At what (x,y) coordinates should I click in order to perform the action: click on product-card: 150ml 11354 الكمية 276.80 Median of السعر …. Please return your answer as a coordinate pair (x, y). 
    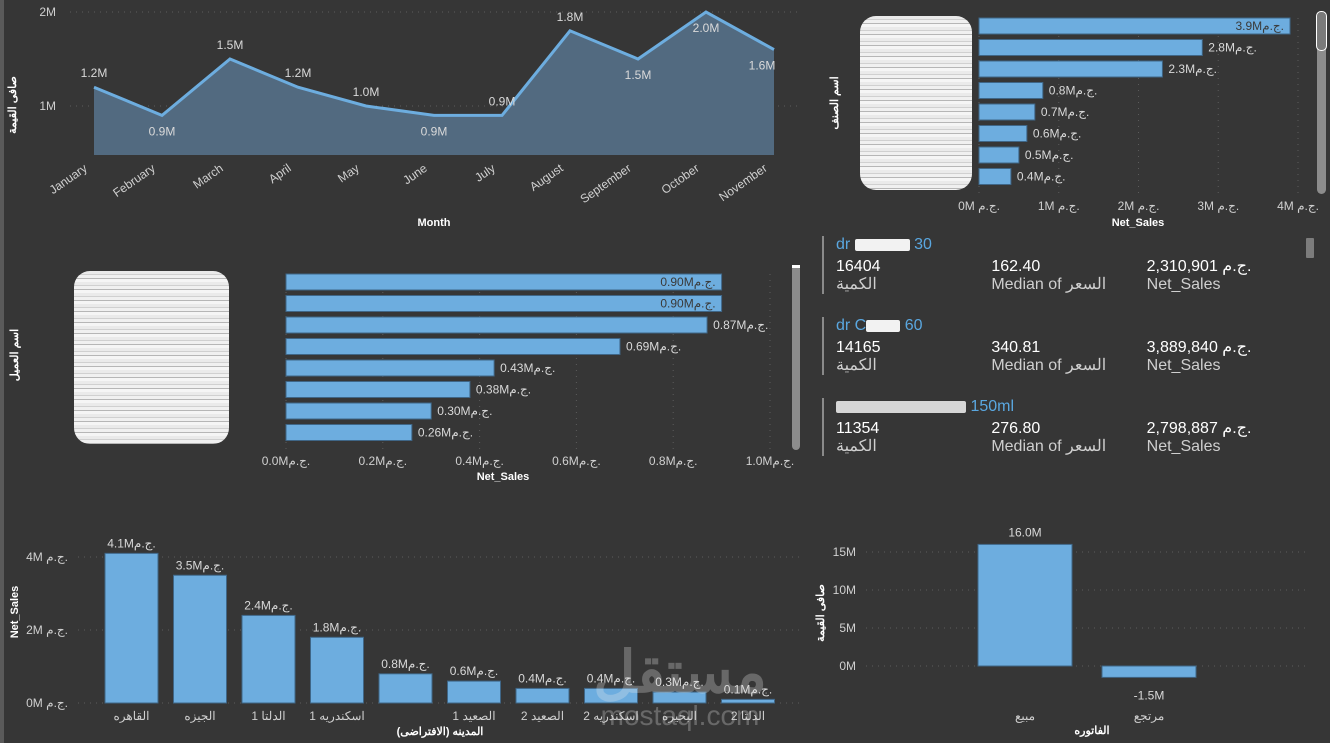
    Looking at the image, I should click on (1062, 427).